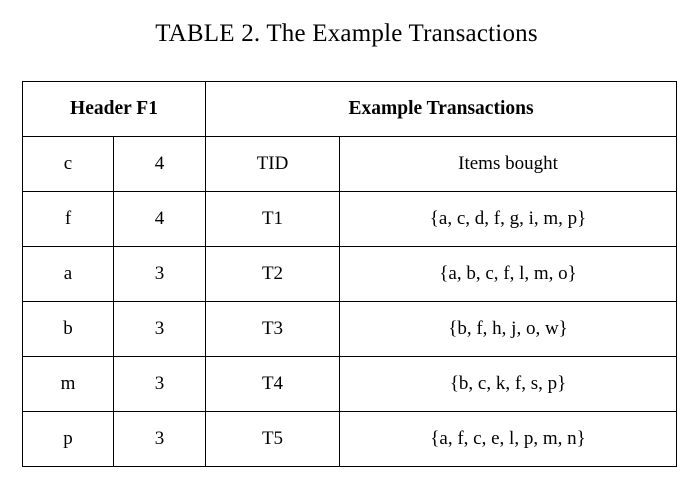 This screenshot has height=487, width=693. I want to click on items-bought-cell: Items bought, so click(508, 164).